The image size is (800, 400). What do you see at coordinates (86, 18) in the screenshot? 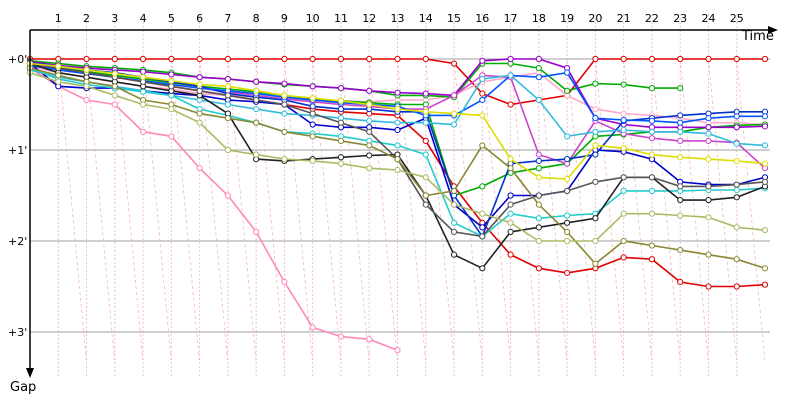
I see `x-tick-label: 2` at bounding box center [86, 18].